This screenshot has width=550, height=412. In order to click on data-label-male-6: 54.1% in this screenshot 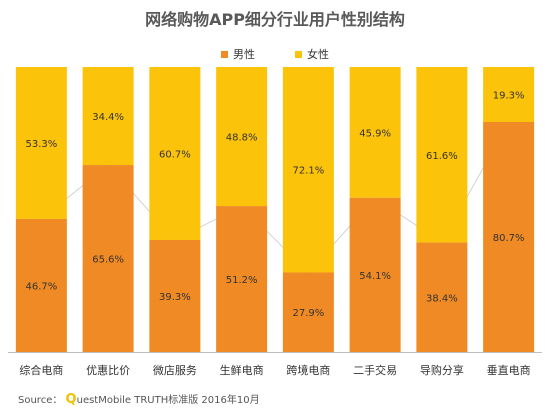, I will do `click(375, 276)`.